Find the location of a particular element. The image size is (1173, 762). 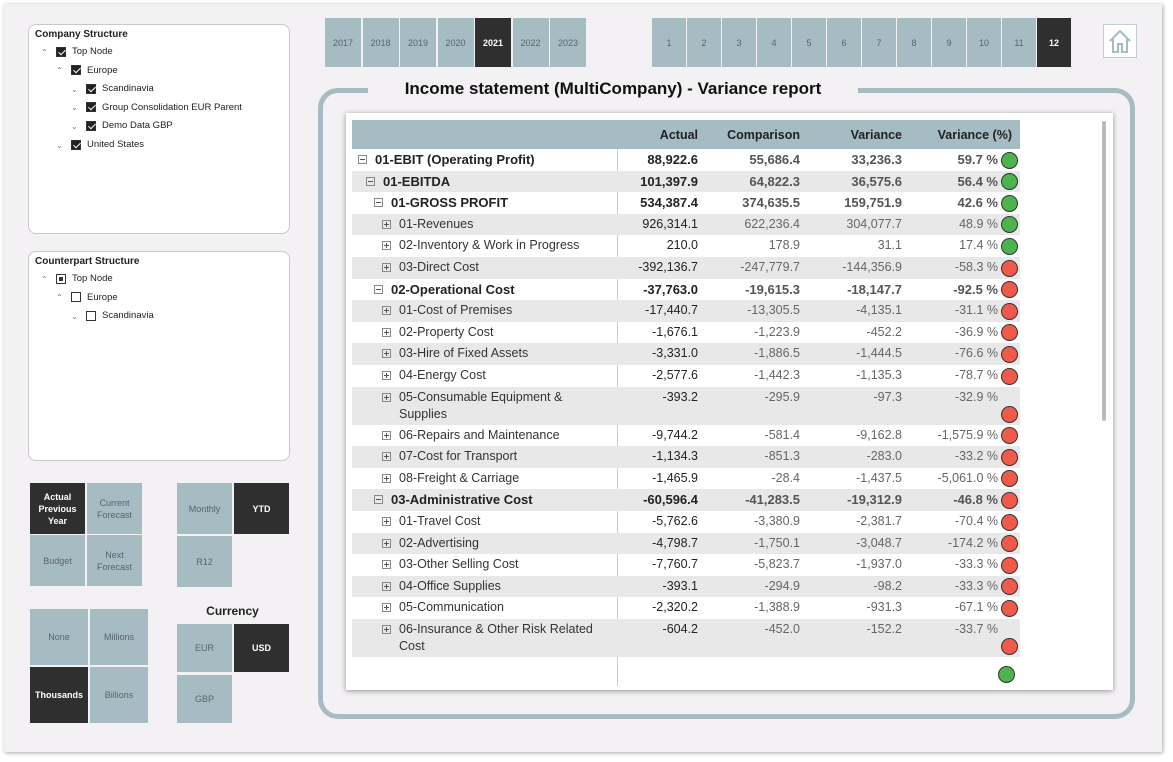

months-button: 2 is located at coordinates (704, 42).